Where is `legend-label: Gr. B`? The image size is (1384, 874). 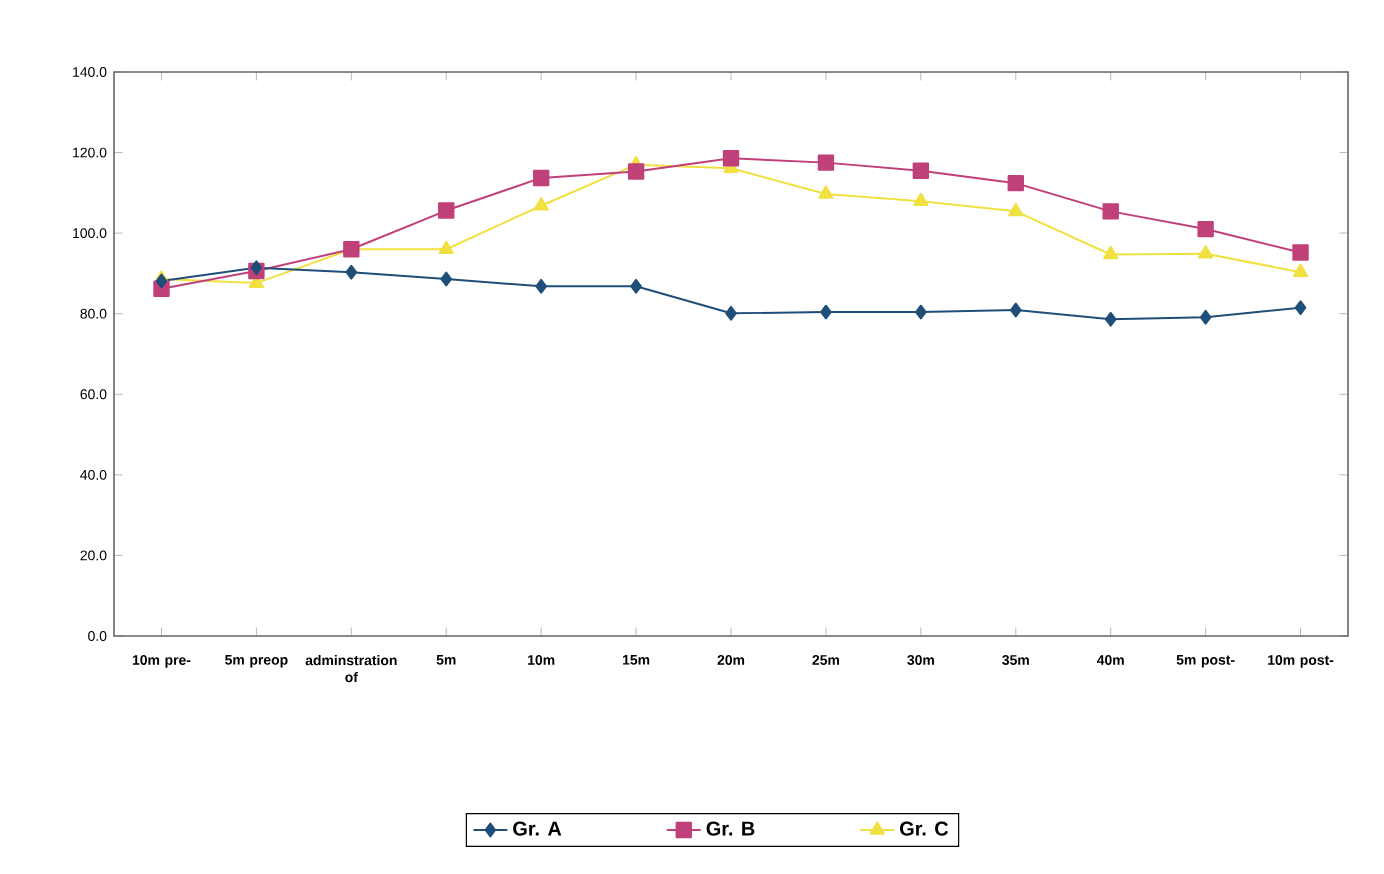
legend-label: Gr. B is located at coordinates (730, 828).